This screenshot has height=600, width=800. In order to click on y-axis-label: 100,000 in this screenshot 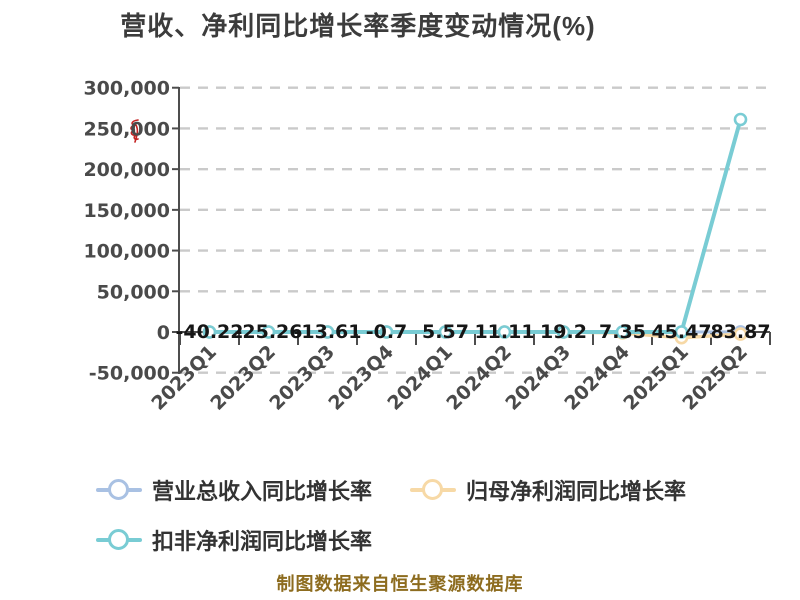, I will do `click(126, 252)`.